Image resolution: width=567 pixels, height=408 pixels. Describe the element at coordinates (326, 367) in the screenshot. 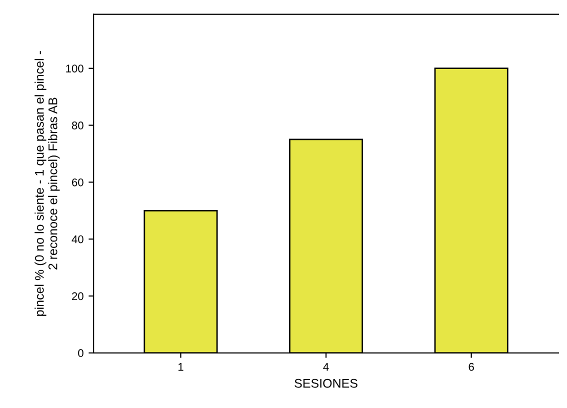

I see `x-tick-label: 4` at that location.